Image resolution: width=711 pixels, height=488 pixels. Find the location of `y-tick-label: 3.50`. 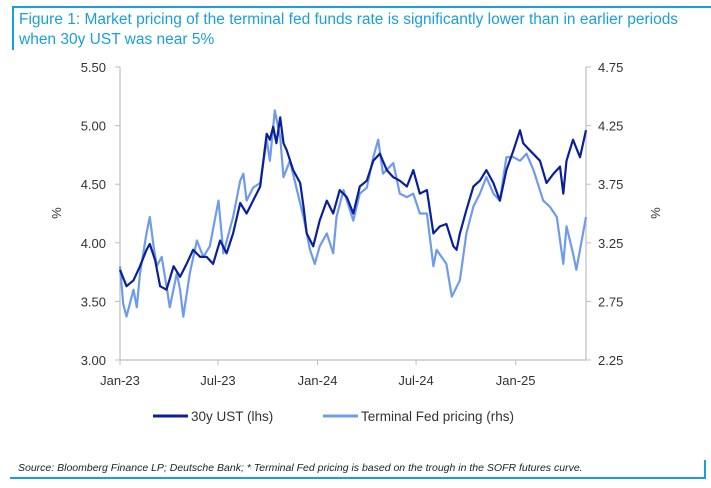

y-tick-label: 3.50 is located at coordinates (93, 301).